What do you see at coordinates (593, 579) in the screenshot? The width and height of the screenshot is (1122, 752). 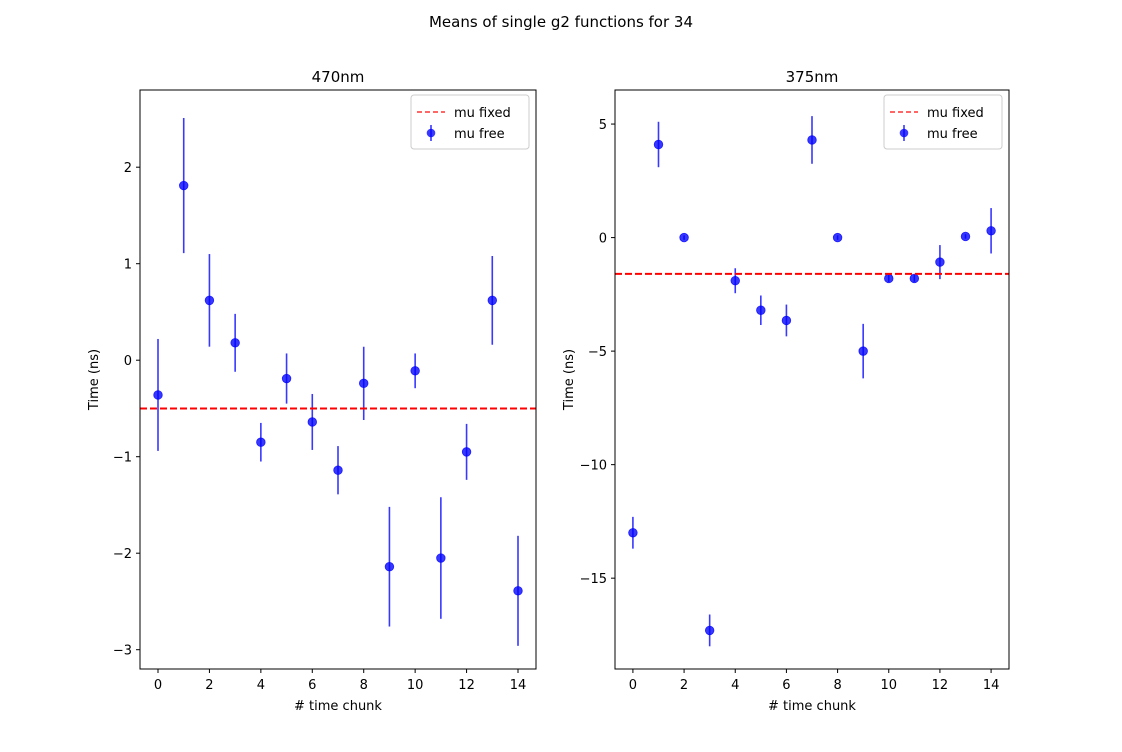 I see `y-tick-label: −15` at bounding box center [593, 579].